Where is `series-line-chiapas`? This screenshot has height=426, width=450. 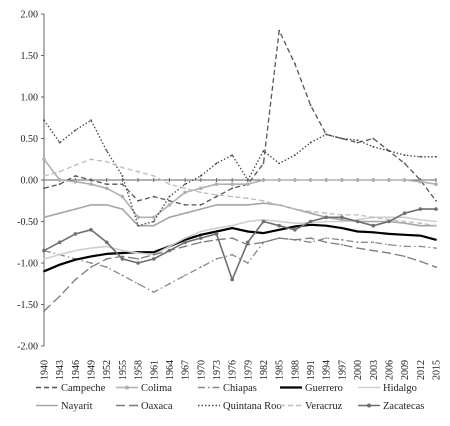
series-line-chiapas is located at coordinates (240, 265).